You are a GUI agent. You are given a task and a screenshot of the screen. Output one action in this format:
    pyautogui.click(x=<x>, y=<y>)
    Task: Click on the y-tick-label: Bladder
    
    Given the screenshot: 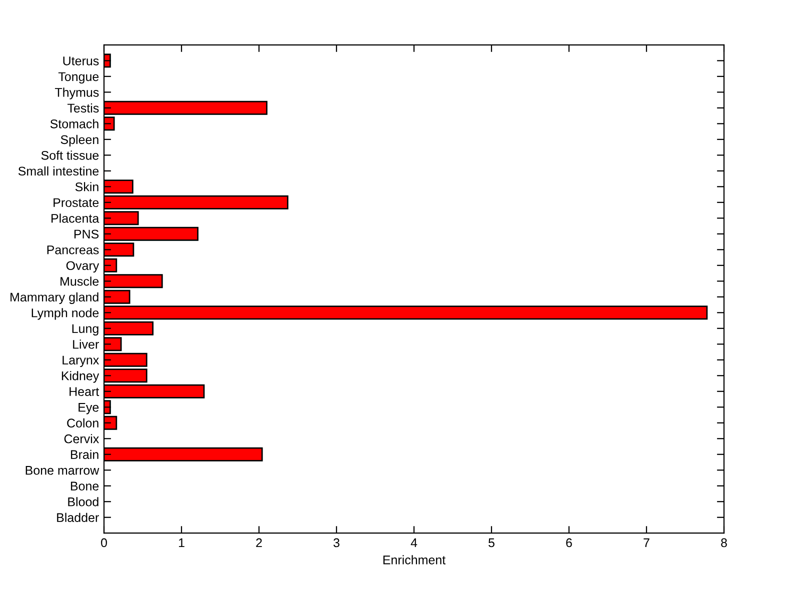 What is the action you would take?
    pyautogui.click(x=78, y=517)
    